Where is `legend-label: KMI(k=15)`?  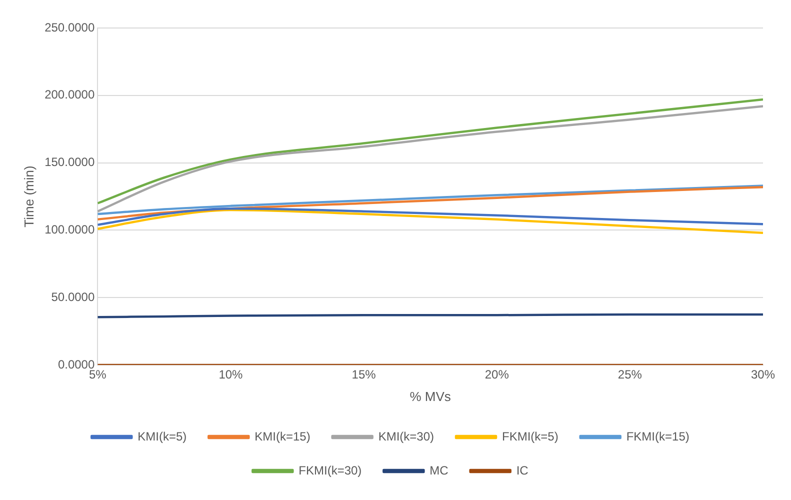 legend-label: KMI(k=15) is located at coordinates (282, 436).